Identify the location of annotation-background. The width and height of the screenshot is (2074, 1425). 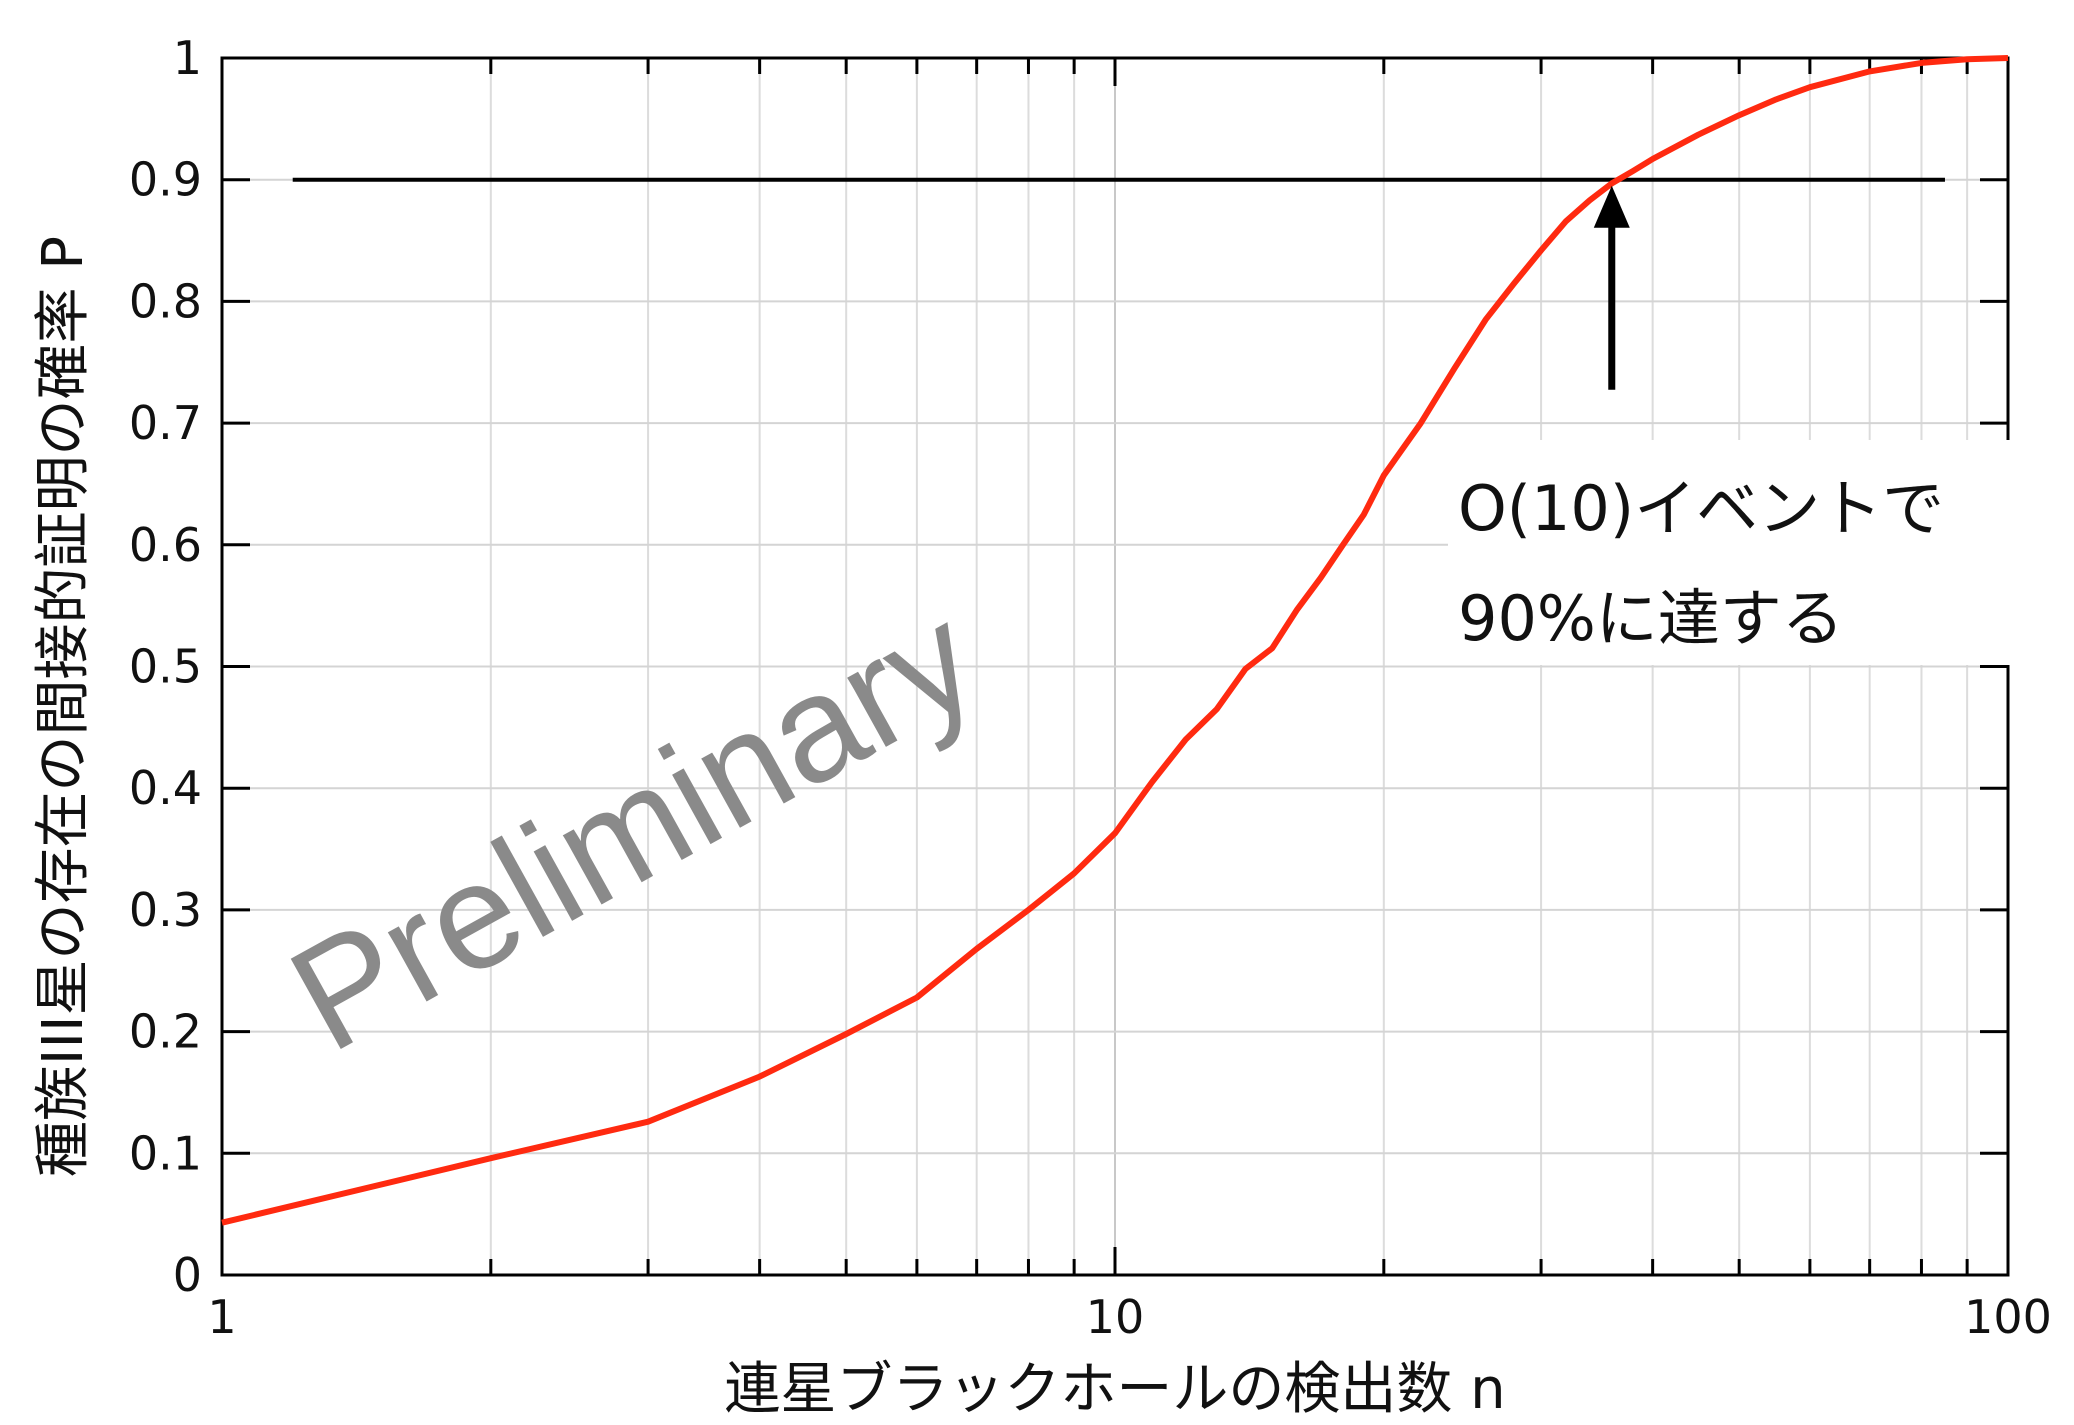
(1748, 552).